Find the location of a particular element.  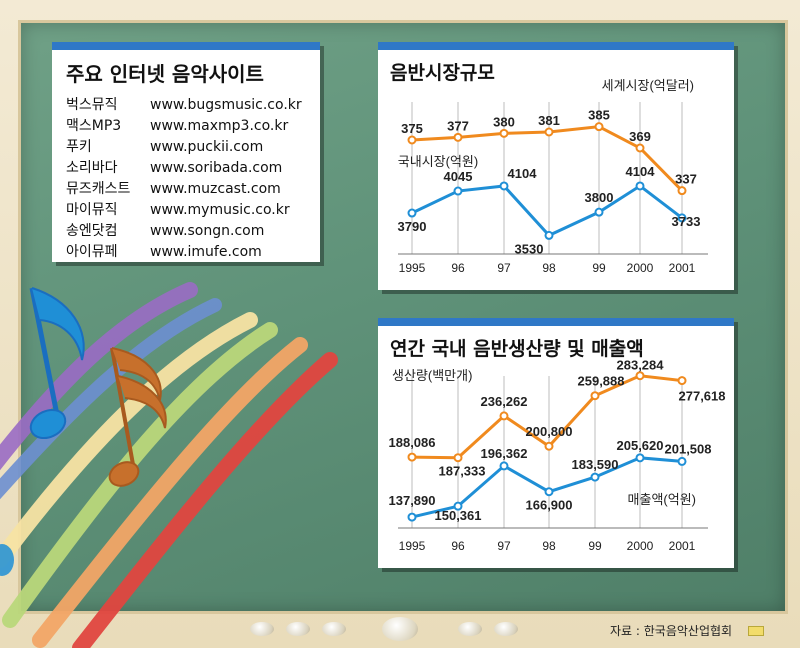

data-label: 4104 is located at coordinates (523, 173).